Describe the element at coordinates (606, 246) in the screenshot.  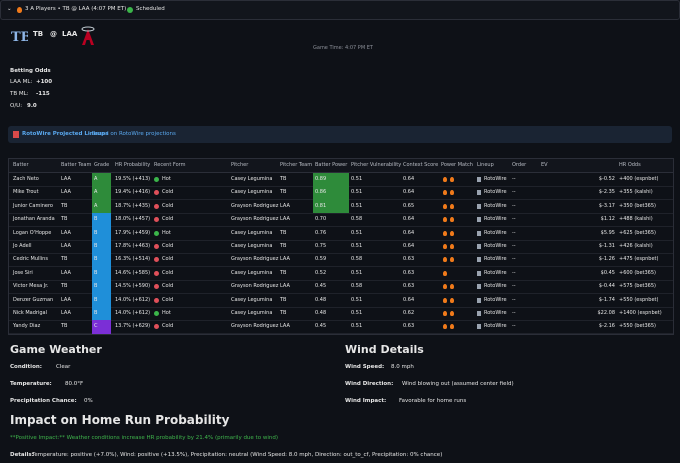
I see `table-cell: $-1.31` at that location.